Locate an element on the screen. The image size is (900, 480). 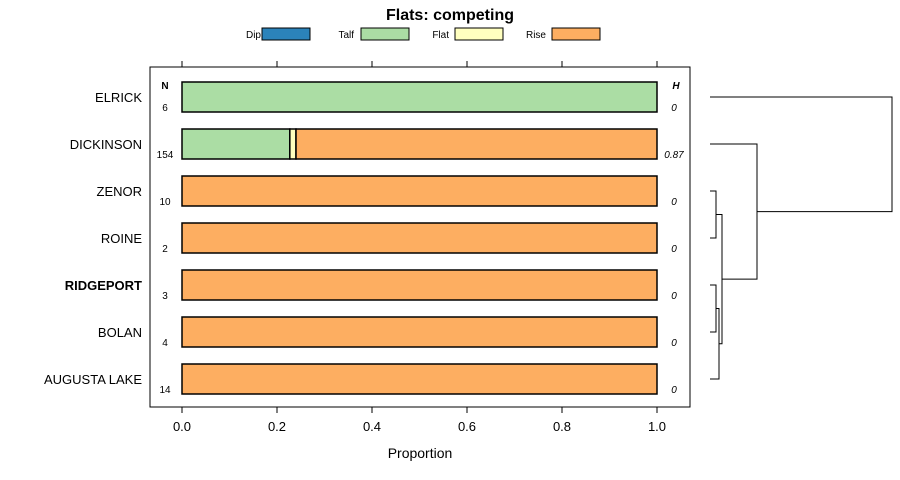
legend-swatch-talf is located at coordinates (385, 34).